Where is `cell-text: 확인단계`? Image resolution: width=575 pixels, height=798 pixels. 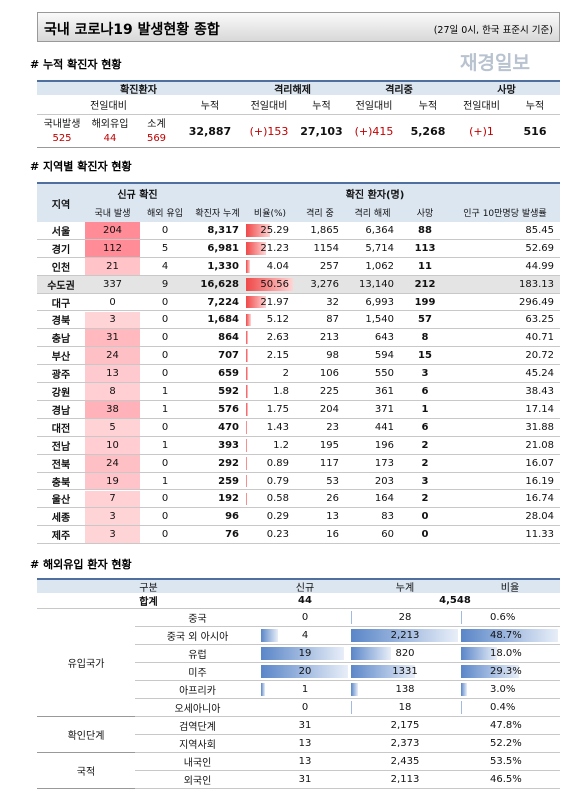 cell-text: 확인단계 is located at coordinates (86, 736).